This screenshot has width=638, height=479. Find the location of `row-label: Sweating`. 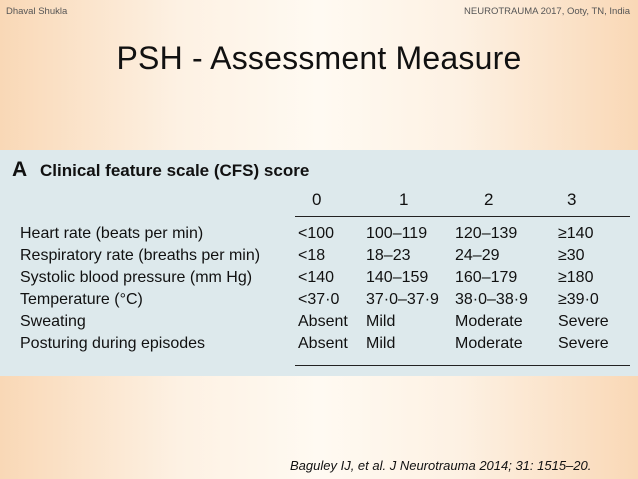

row-label: Sweating is located at coordinates (53, 321).